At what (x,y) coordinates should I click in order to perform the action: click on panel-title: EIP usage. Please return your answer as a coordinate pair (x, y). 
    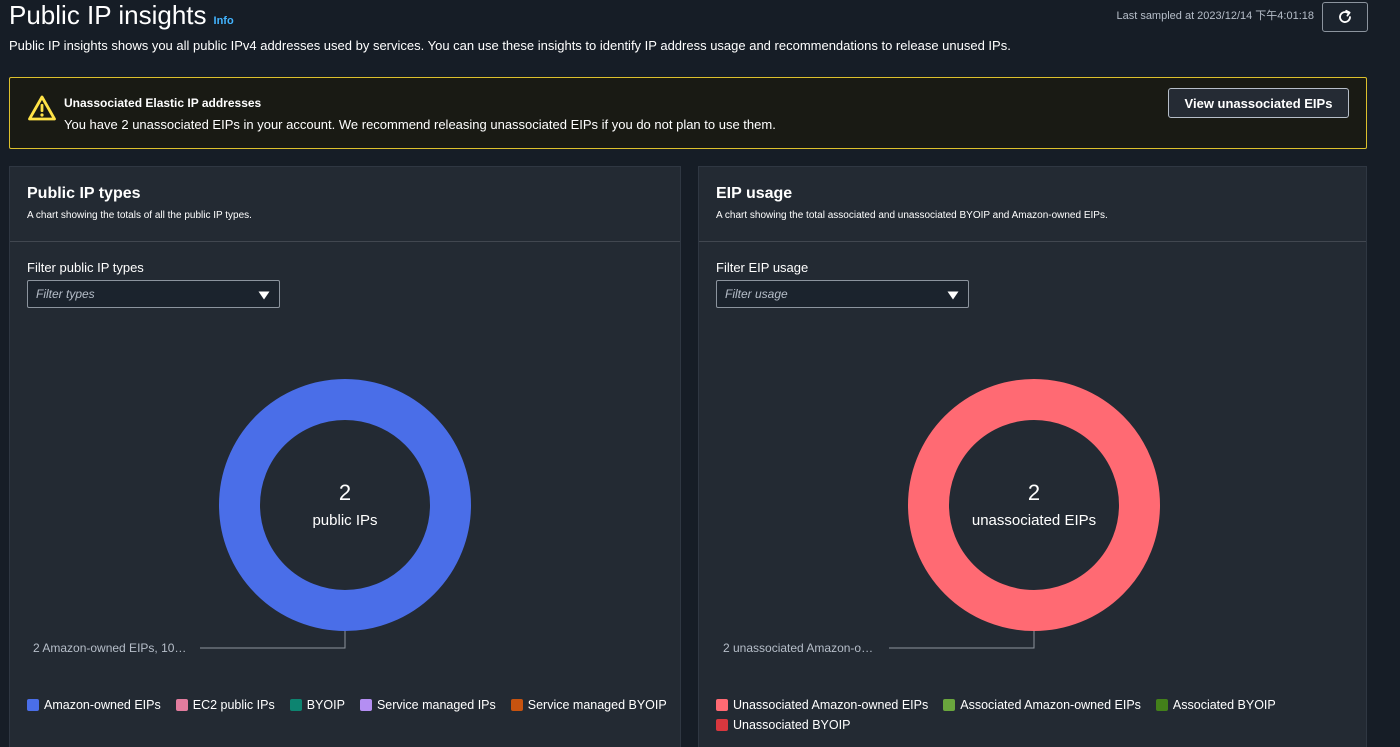
    Looking at the image, I should click on (754, 193).